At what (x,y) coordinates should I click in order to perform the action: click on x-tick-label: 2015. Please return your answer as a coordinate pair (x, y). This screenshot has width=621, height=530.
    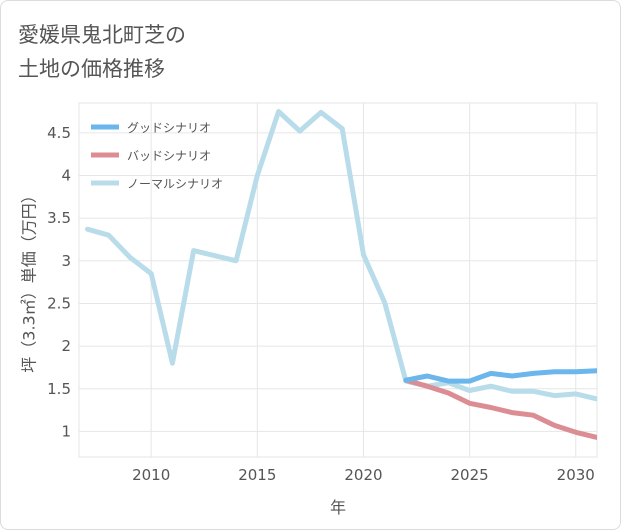
    Looking at the image, I should click on (257, 475).